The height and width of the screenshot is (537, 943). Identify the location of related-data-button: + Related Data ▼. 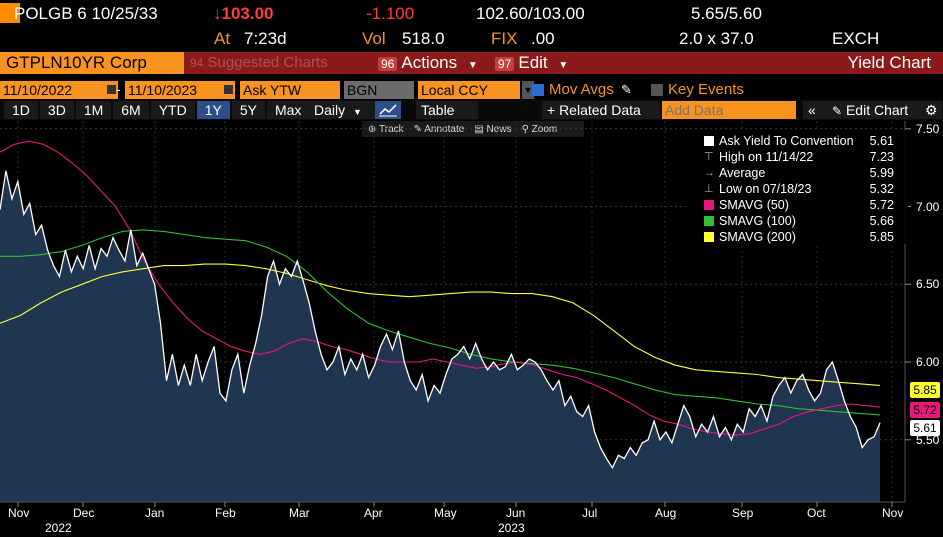
(601, 118).